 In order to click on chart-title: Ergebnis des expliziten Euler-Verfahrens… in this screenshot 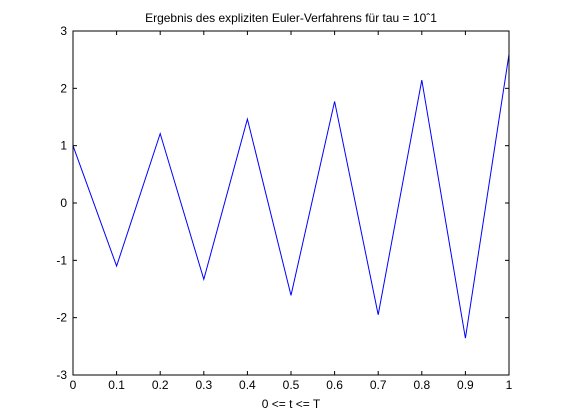, I will do `click(291, 18)`.